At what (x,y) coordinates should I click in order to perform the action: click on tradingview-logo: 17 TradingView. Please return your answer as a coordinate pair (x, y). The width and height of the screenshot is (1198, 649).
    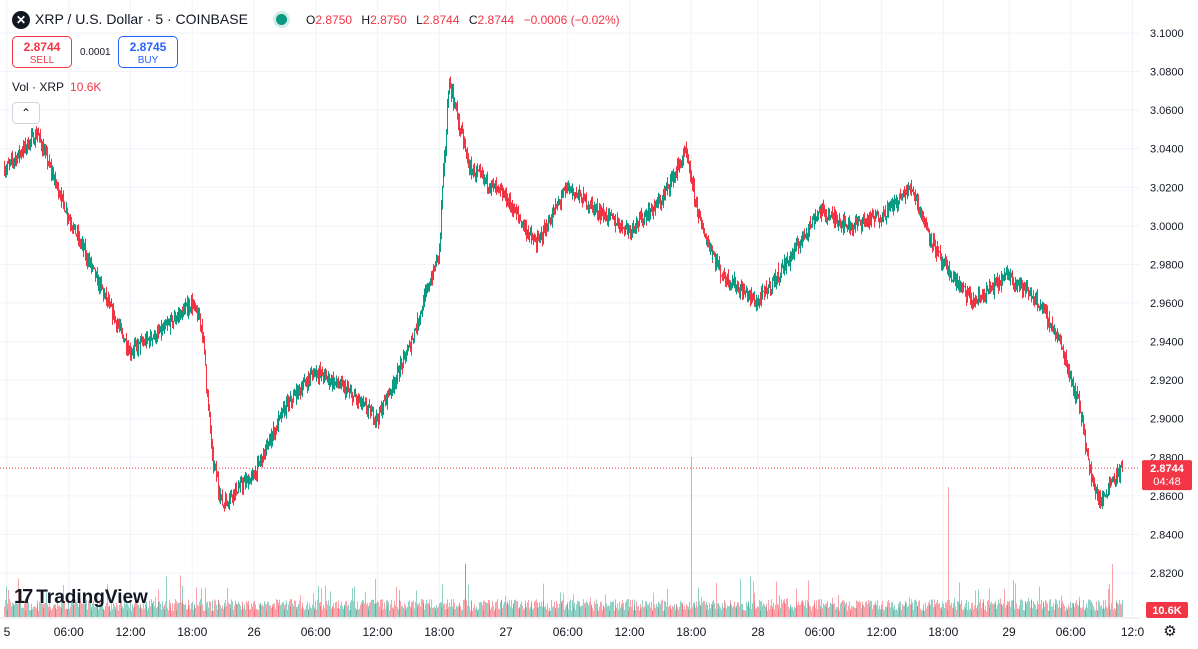
    Looking at the image, I should click on (81, 598).